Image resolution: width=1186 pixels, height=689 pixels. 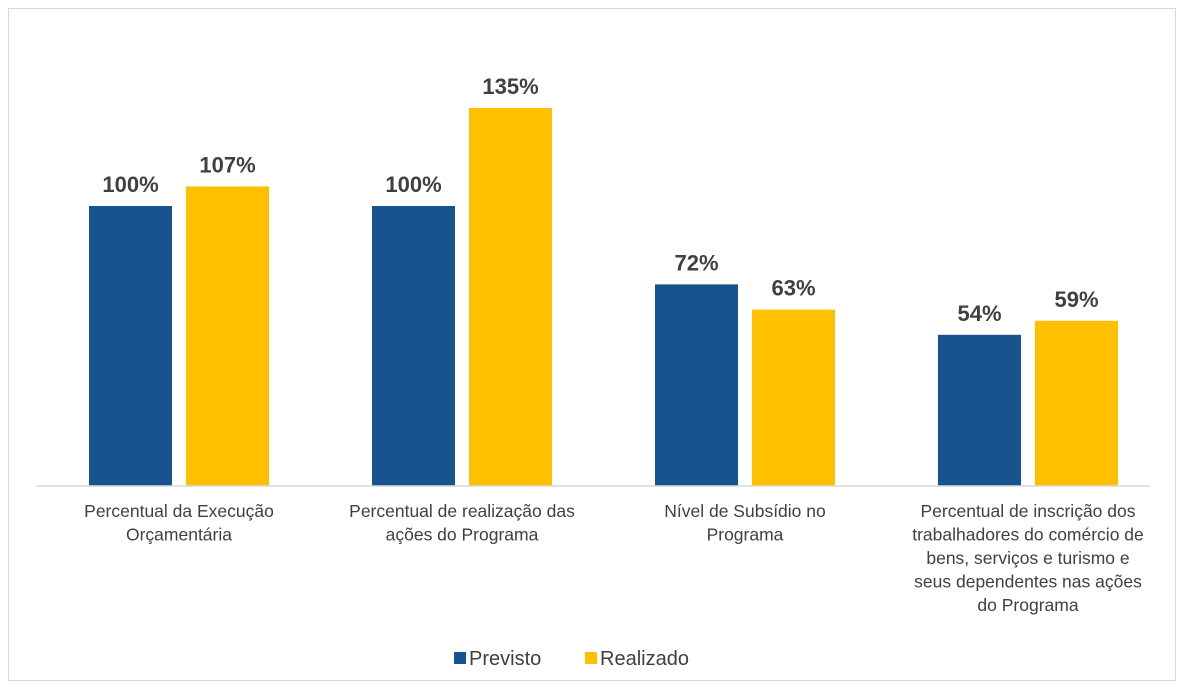 What do you see at coordinates (179, 535) in the screenshot?
I see `category-label-1-line-2: Orçamentária` at bounding box center [179, 535].